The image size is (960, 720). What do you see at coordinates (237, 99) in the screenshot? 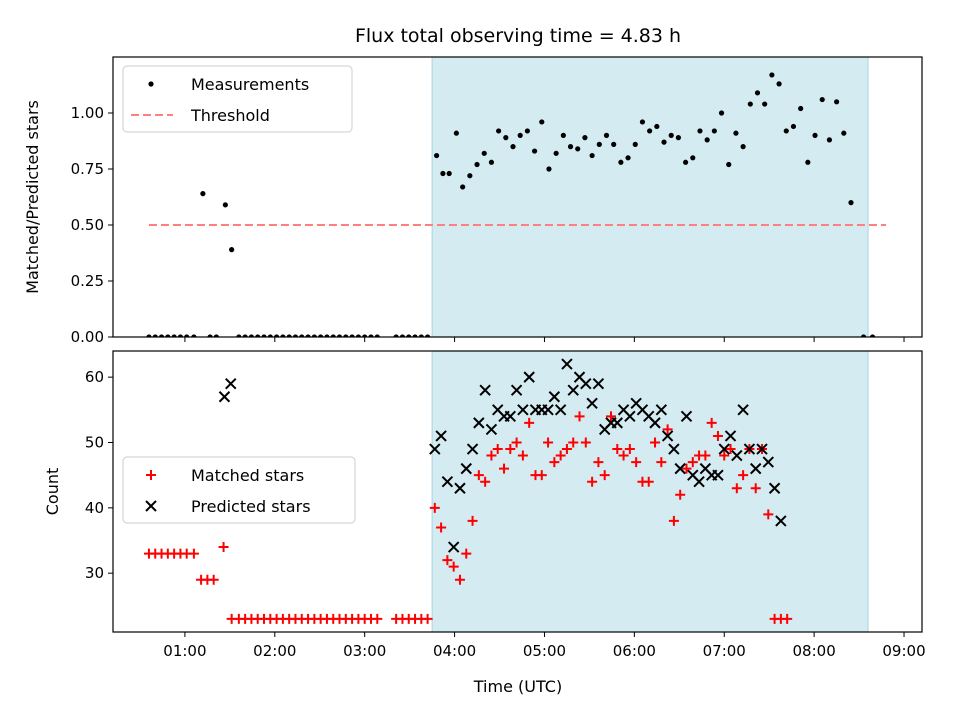
I see `legend-frame` at bounding box center [237, 99].